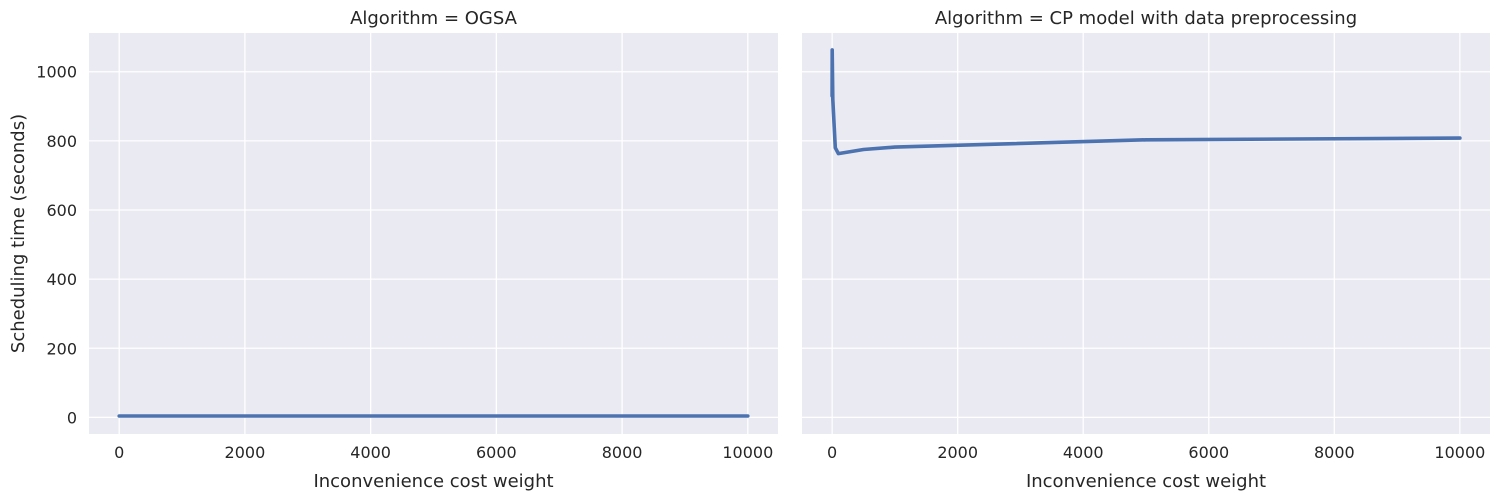  Describe the element at coordinates (72, 417) in the screenshot. I see `y-tick-label: 0` at that location.